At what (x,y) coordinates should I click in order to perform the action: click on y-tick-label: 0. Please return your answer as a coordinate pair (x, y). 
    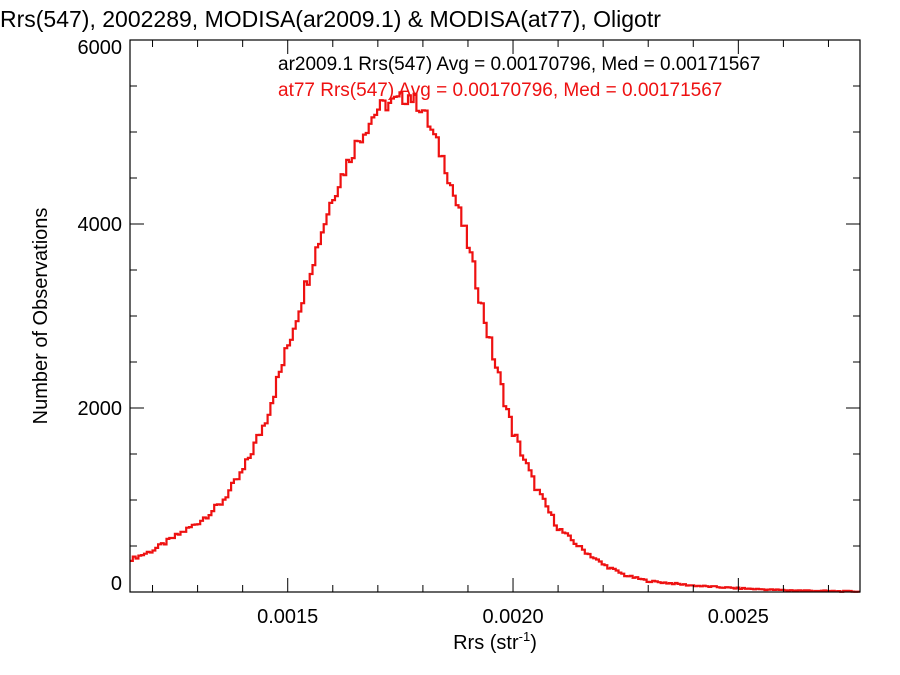
    Looking at the image, I should click on (116, 584).